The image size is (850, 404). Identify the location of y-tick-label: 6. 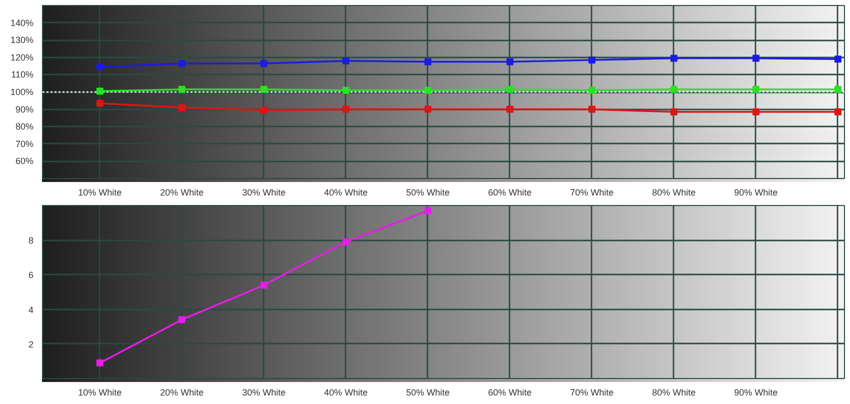
(31, 275).